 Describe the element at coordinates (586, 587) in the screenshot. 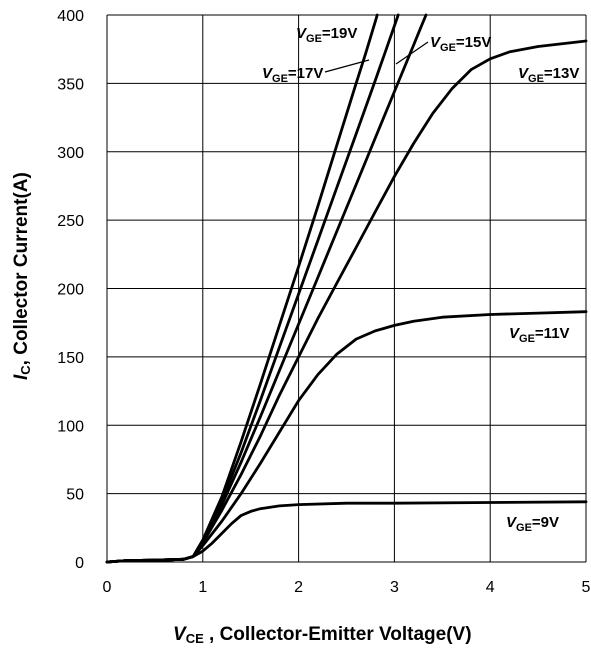

I see `x-tick-label: 5` at that location.